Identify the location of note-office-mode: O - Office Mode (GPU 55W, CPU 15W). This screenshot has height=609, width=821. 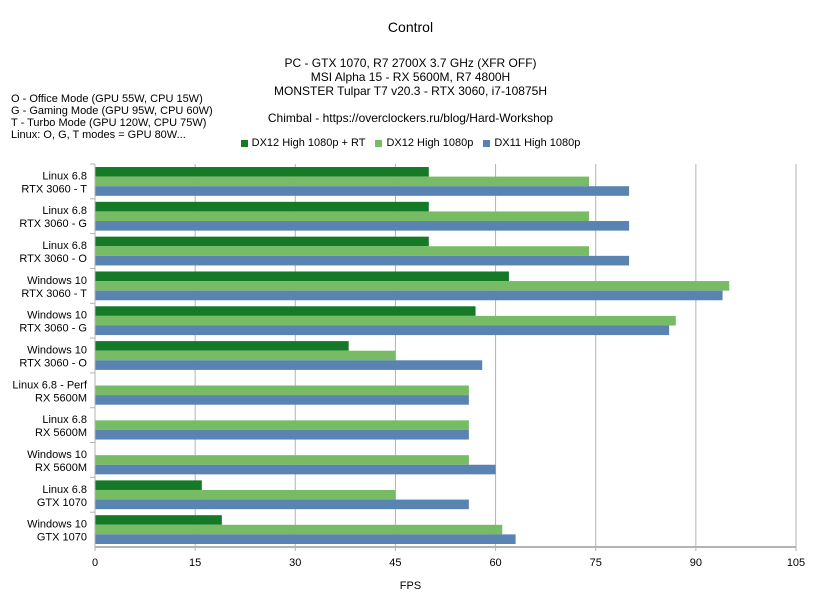
(107, 99).